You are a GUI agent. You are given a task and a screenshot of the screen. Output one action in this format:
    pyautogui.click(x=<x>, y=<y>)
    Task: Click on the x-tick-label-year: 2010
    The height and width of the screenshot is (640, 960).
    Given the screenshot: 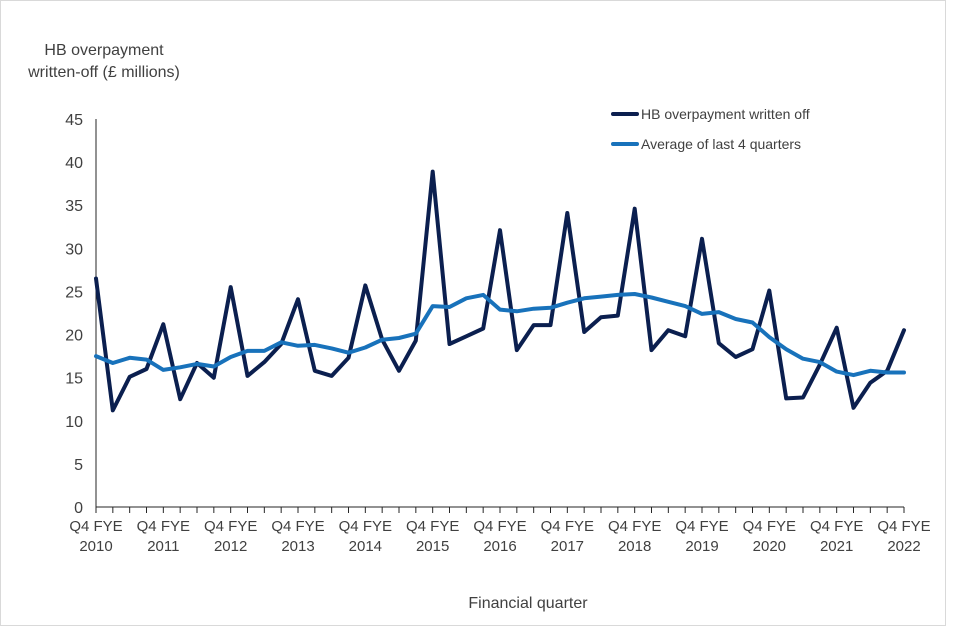 What is the action you would take?
    pyautogui.click(x=95, y=546)
    